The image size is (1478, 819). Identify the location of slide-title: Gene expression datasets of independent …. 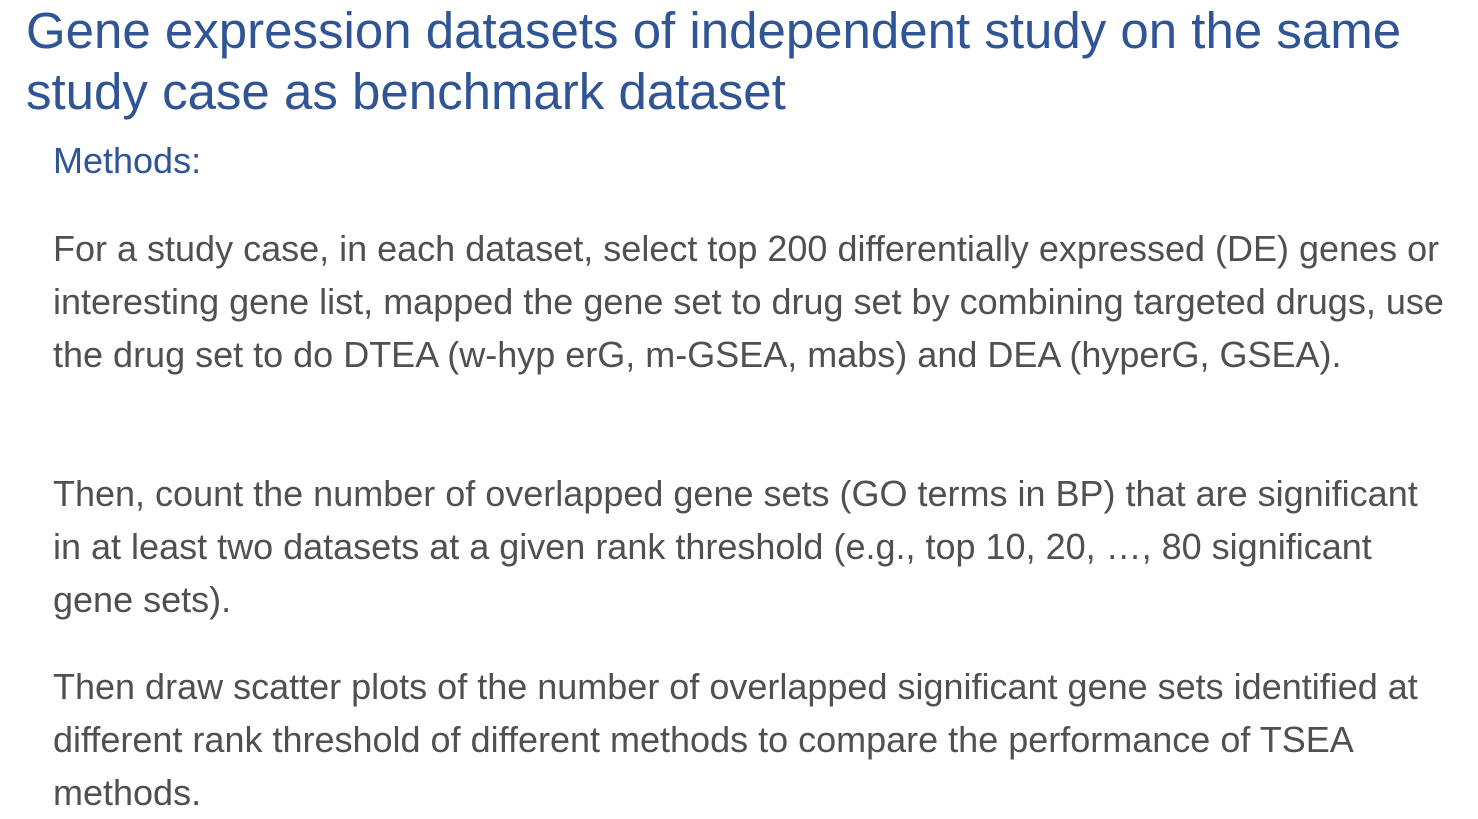
(714, 61).